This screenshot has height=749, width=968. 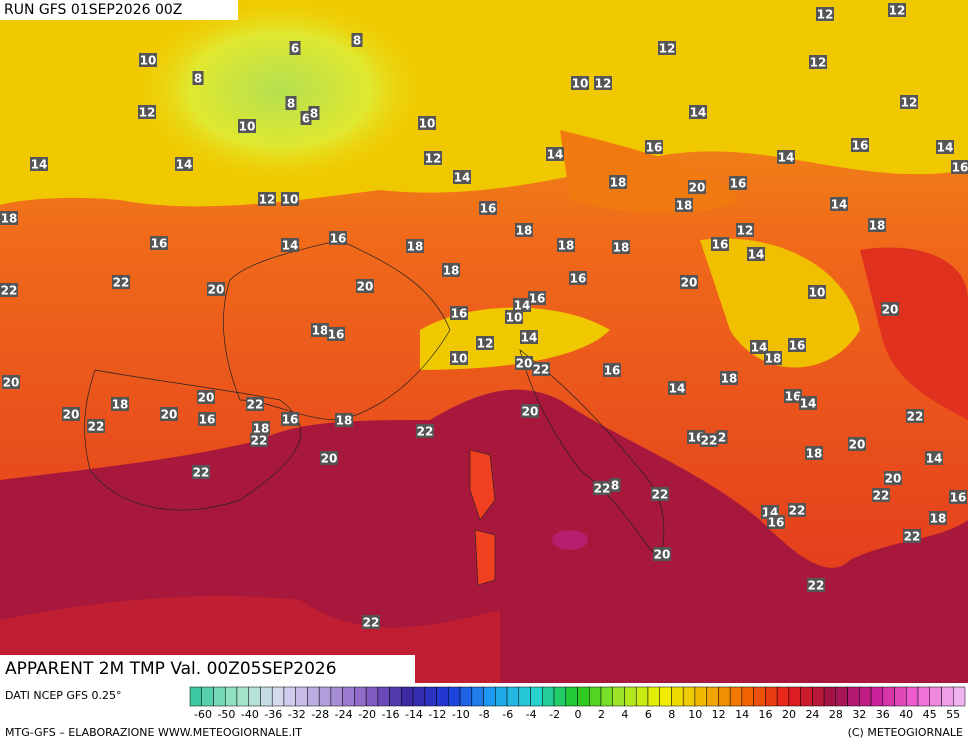 What do you see at coordinates (484, 714) in the screenshot?
I see `legend-tick-label: -8` at bounding box center [484, 714].